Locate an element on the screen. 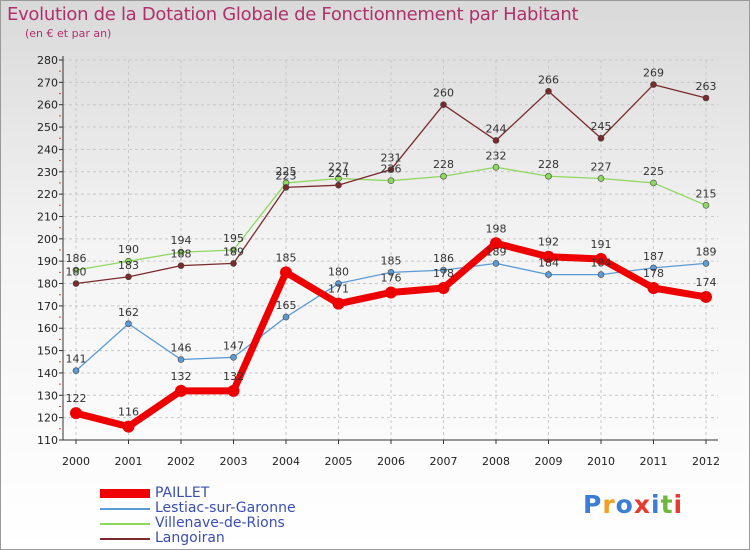  data-label: 188 is located at coordinates (181, 254).